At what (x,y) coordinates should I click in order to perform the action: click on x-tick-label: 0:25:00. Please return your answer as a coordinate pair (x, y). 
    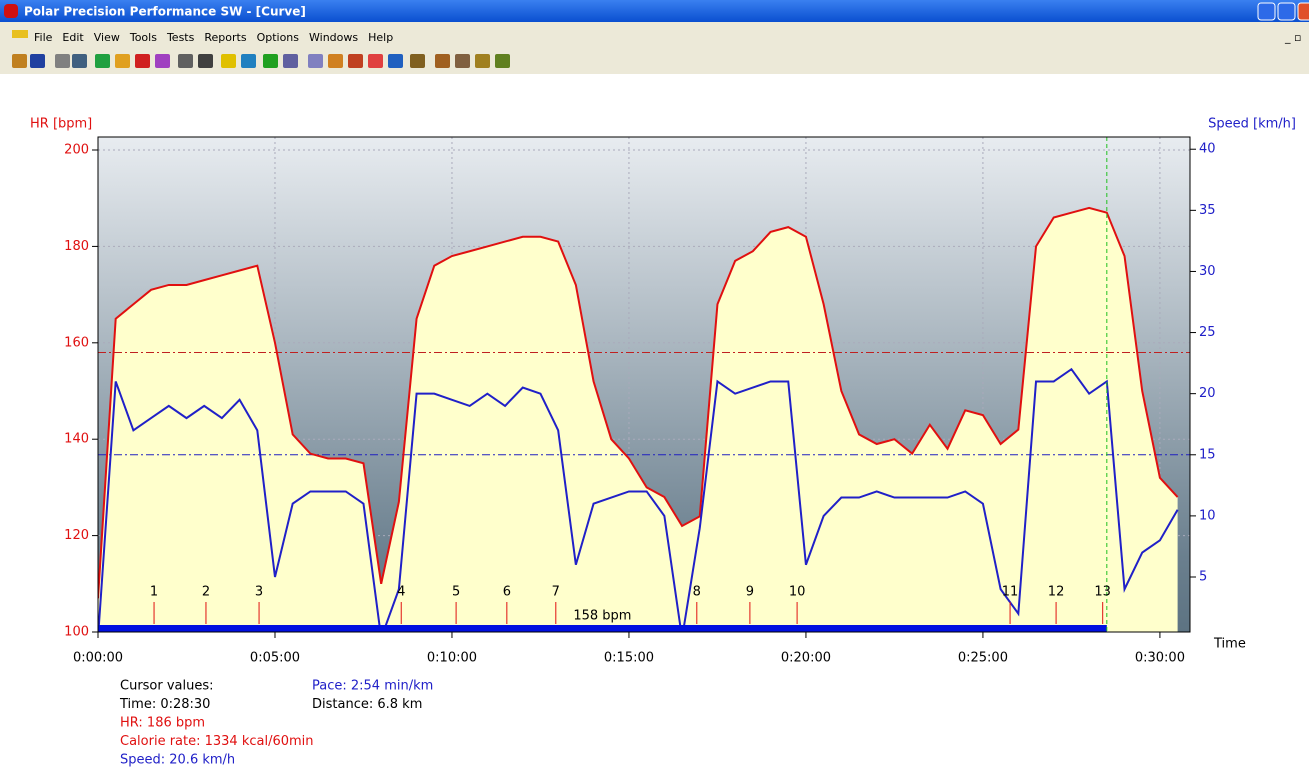
    Looking at the image, I should click on (983, 658).